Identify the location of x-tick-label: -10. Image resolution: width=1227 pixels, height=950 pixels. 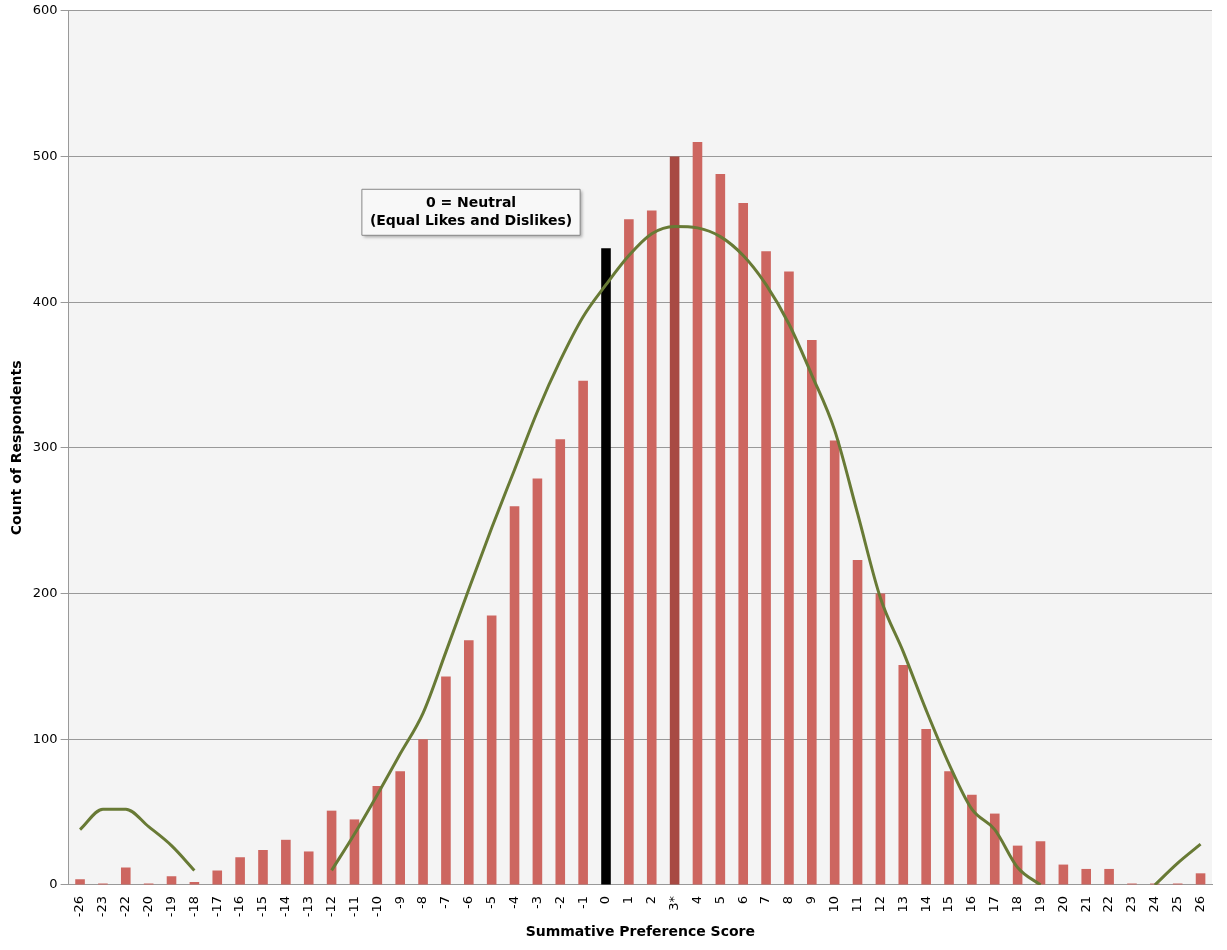
(376, 906).